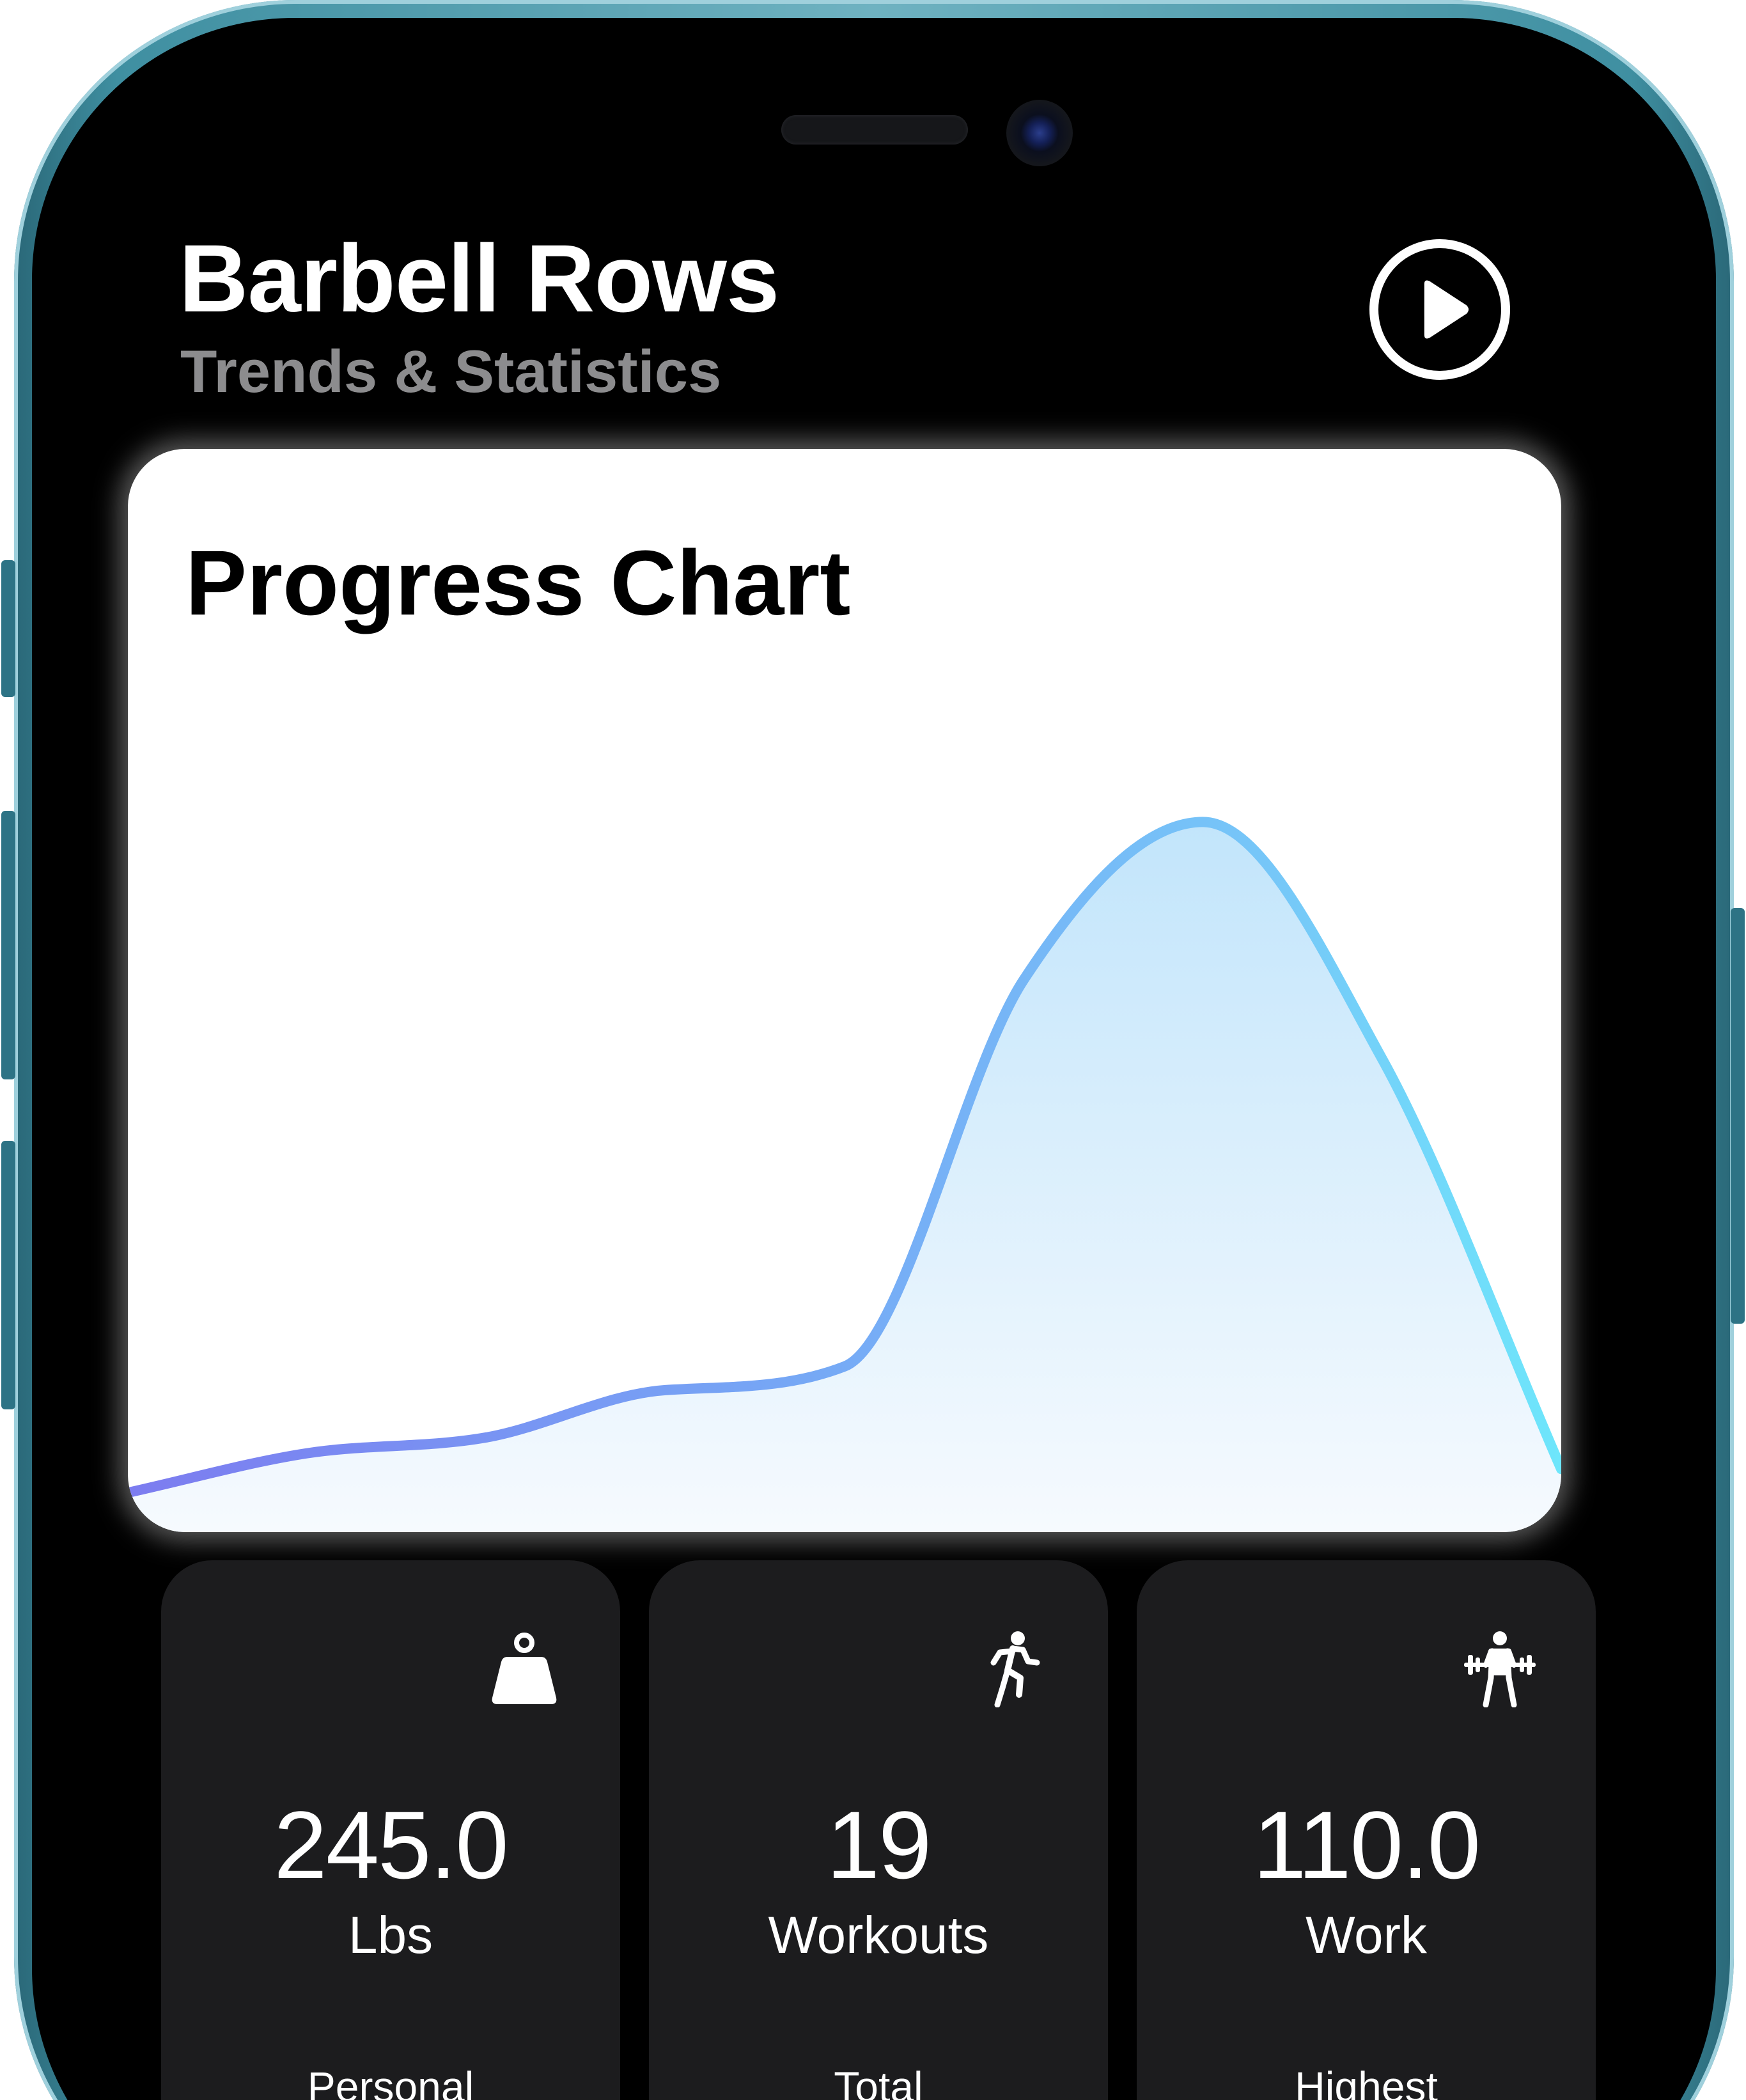 Image resolution: width=1746 pixels, height=2100 pixels. What do you see at coordinates (1039, 133) in the screenshot?
I see `front-camera` at bounding box center [1039, 133].